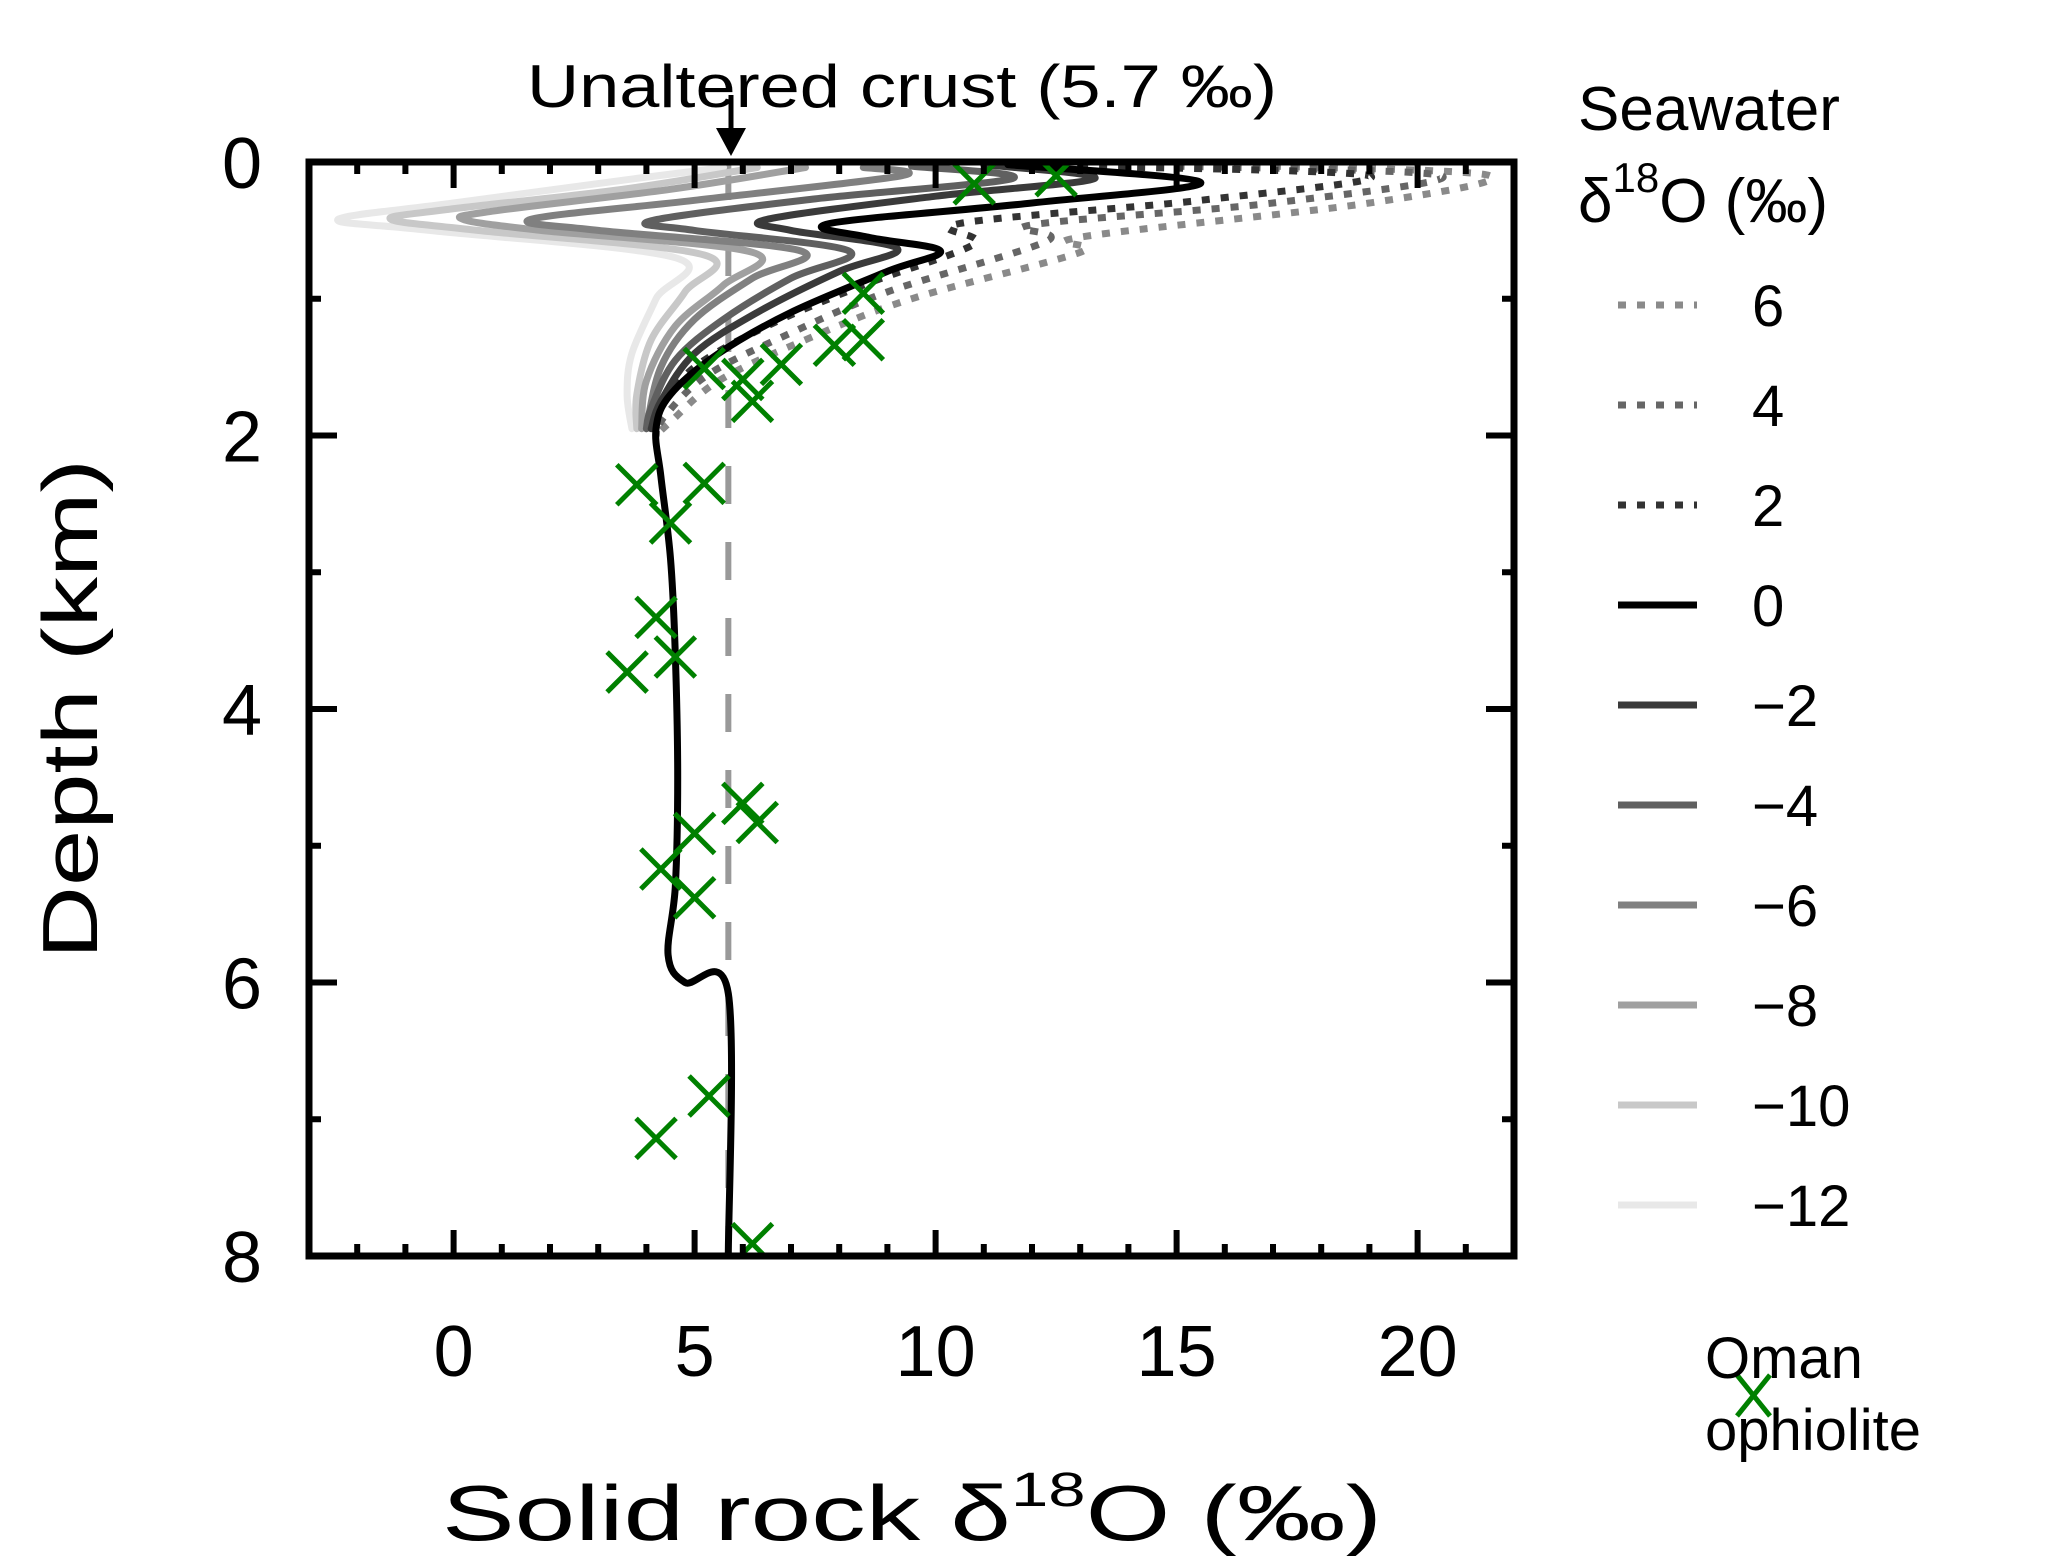 The image size is (2067, 1565). Describe the element at coordinates (242, 164) in the screenshot. I see `y-tick-label: 0` at that location.